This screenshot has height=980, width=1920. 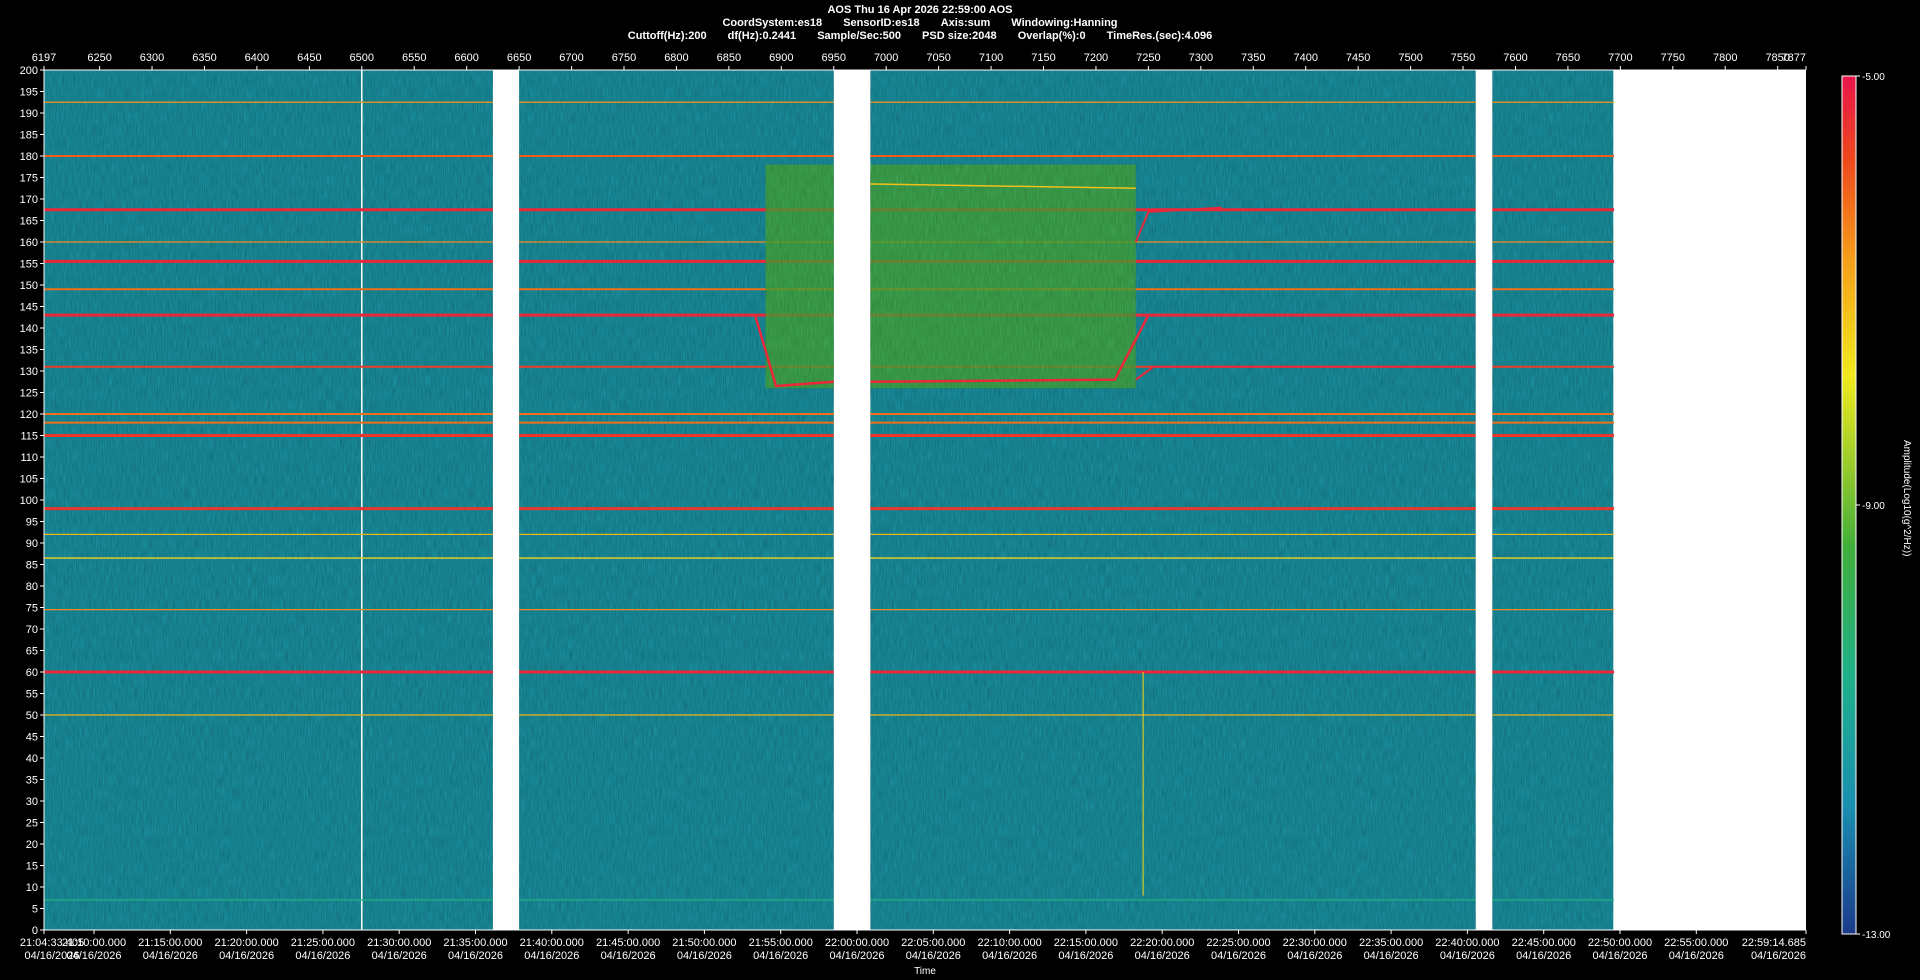 What do you see at coordinates (32, 609) in the screenshot?
I see `y-tick-label: 75` at bounding box center [32, 609].